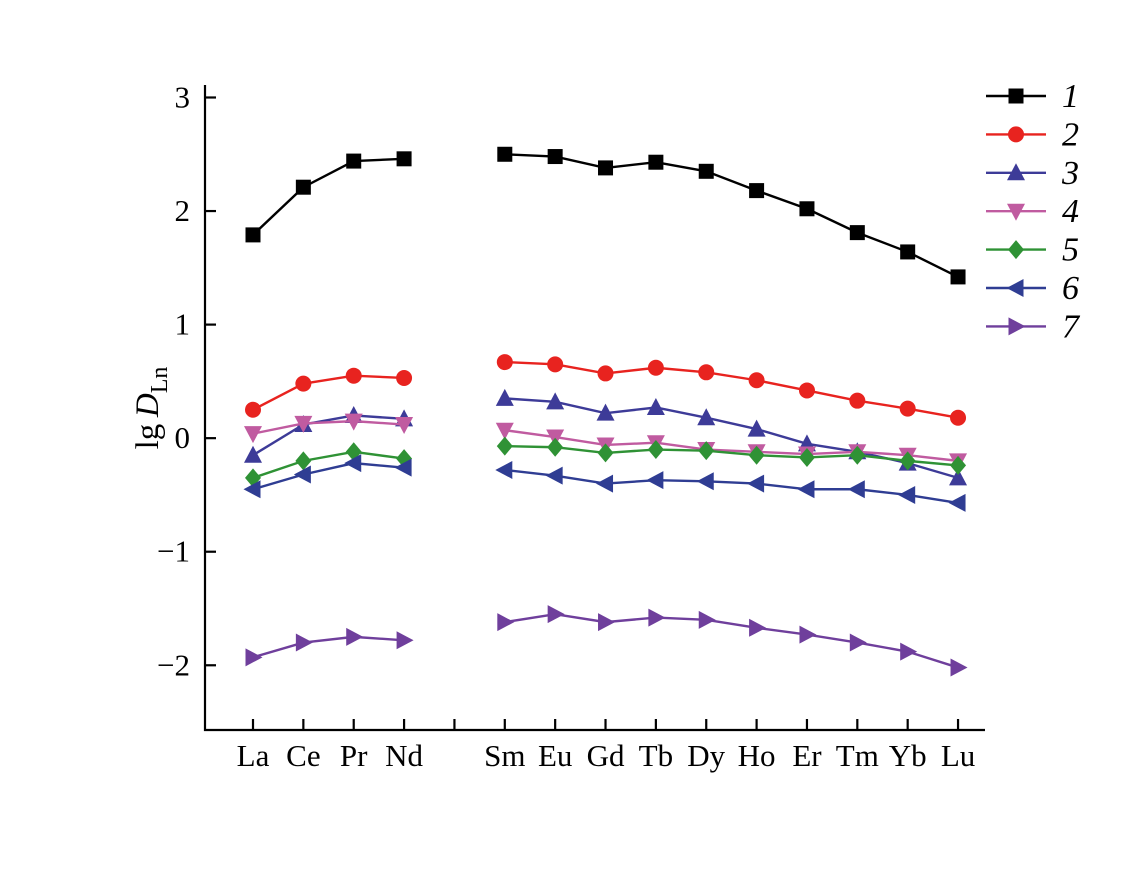  I want to click on x-tick-label: Er, so click(807, 755).